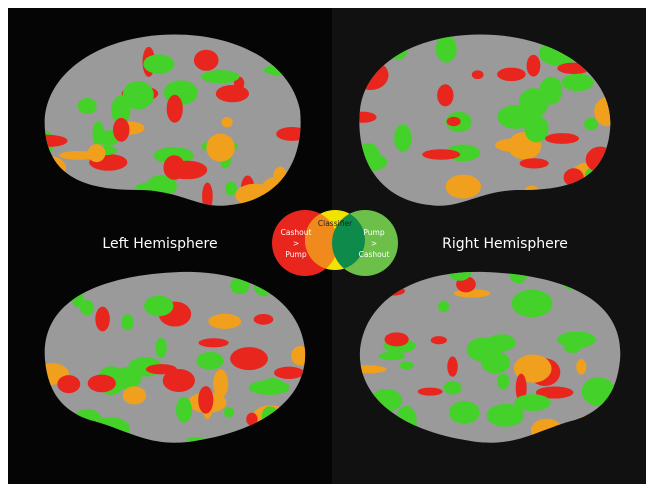 This screenshot has height=491, width=654. What do you see at coordinates (348, 240) in the screenshot?
I see `green-overlap` at bounding box center [348, 240].